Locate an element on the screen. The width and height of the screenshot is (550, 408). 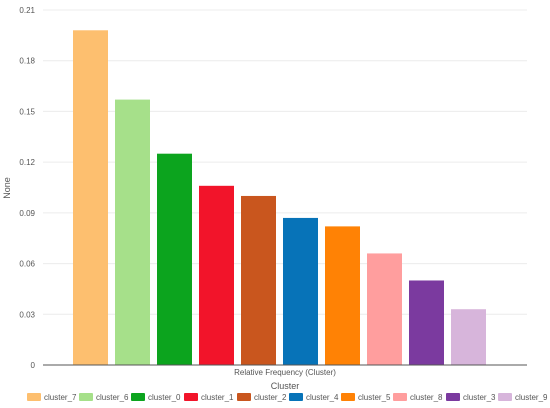
x-axis-category-label: Relative Frequency (Cluster) is located at coordinates (285, 372).